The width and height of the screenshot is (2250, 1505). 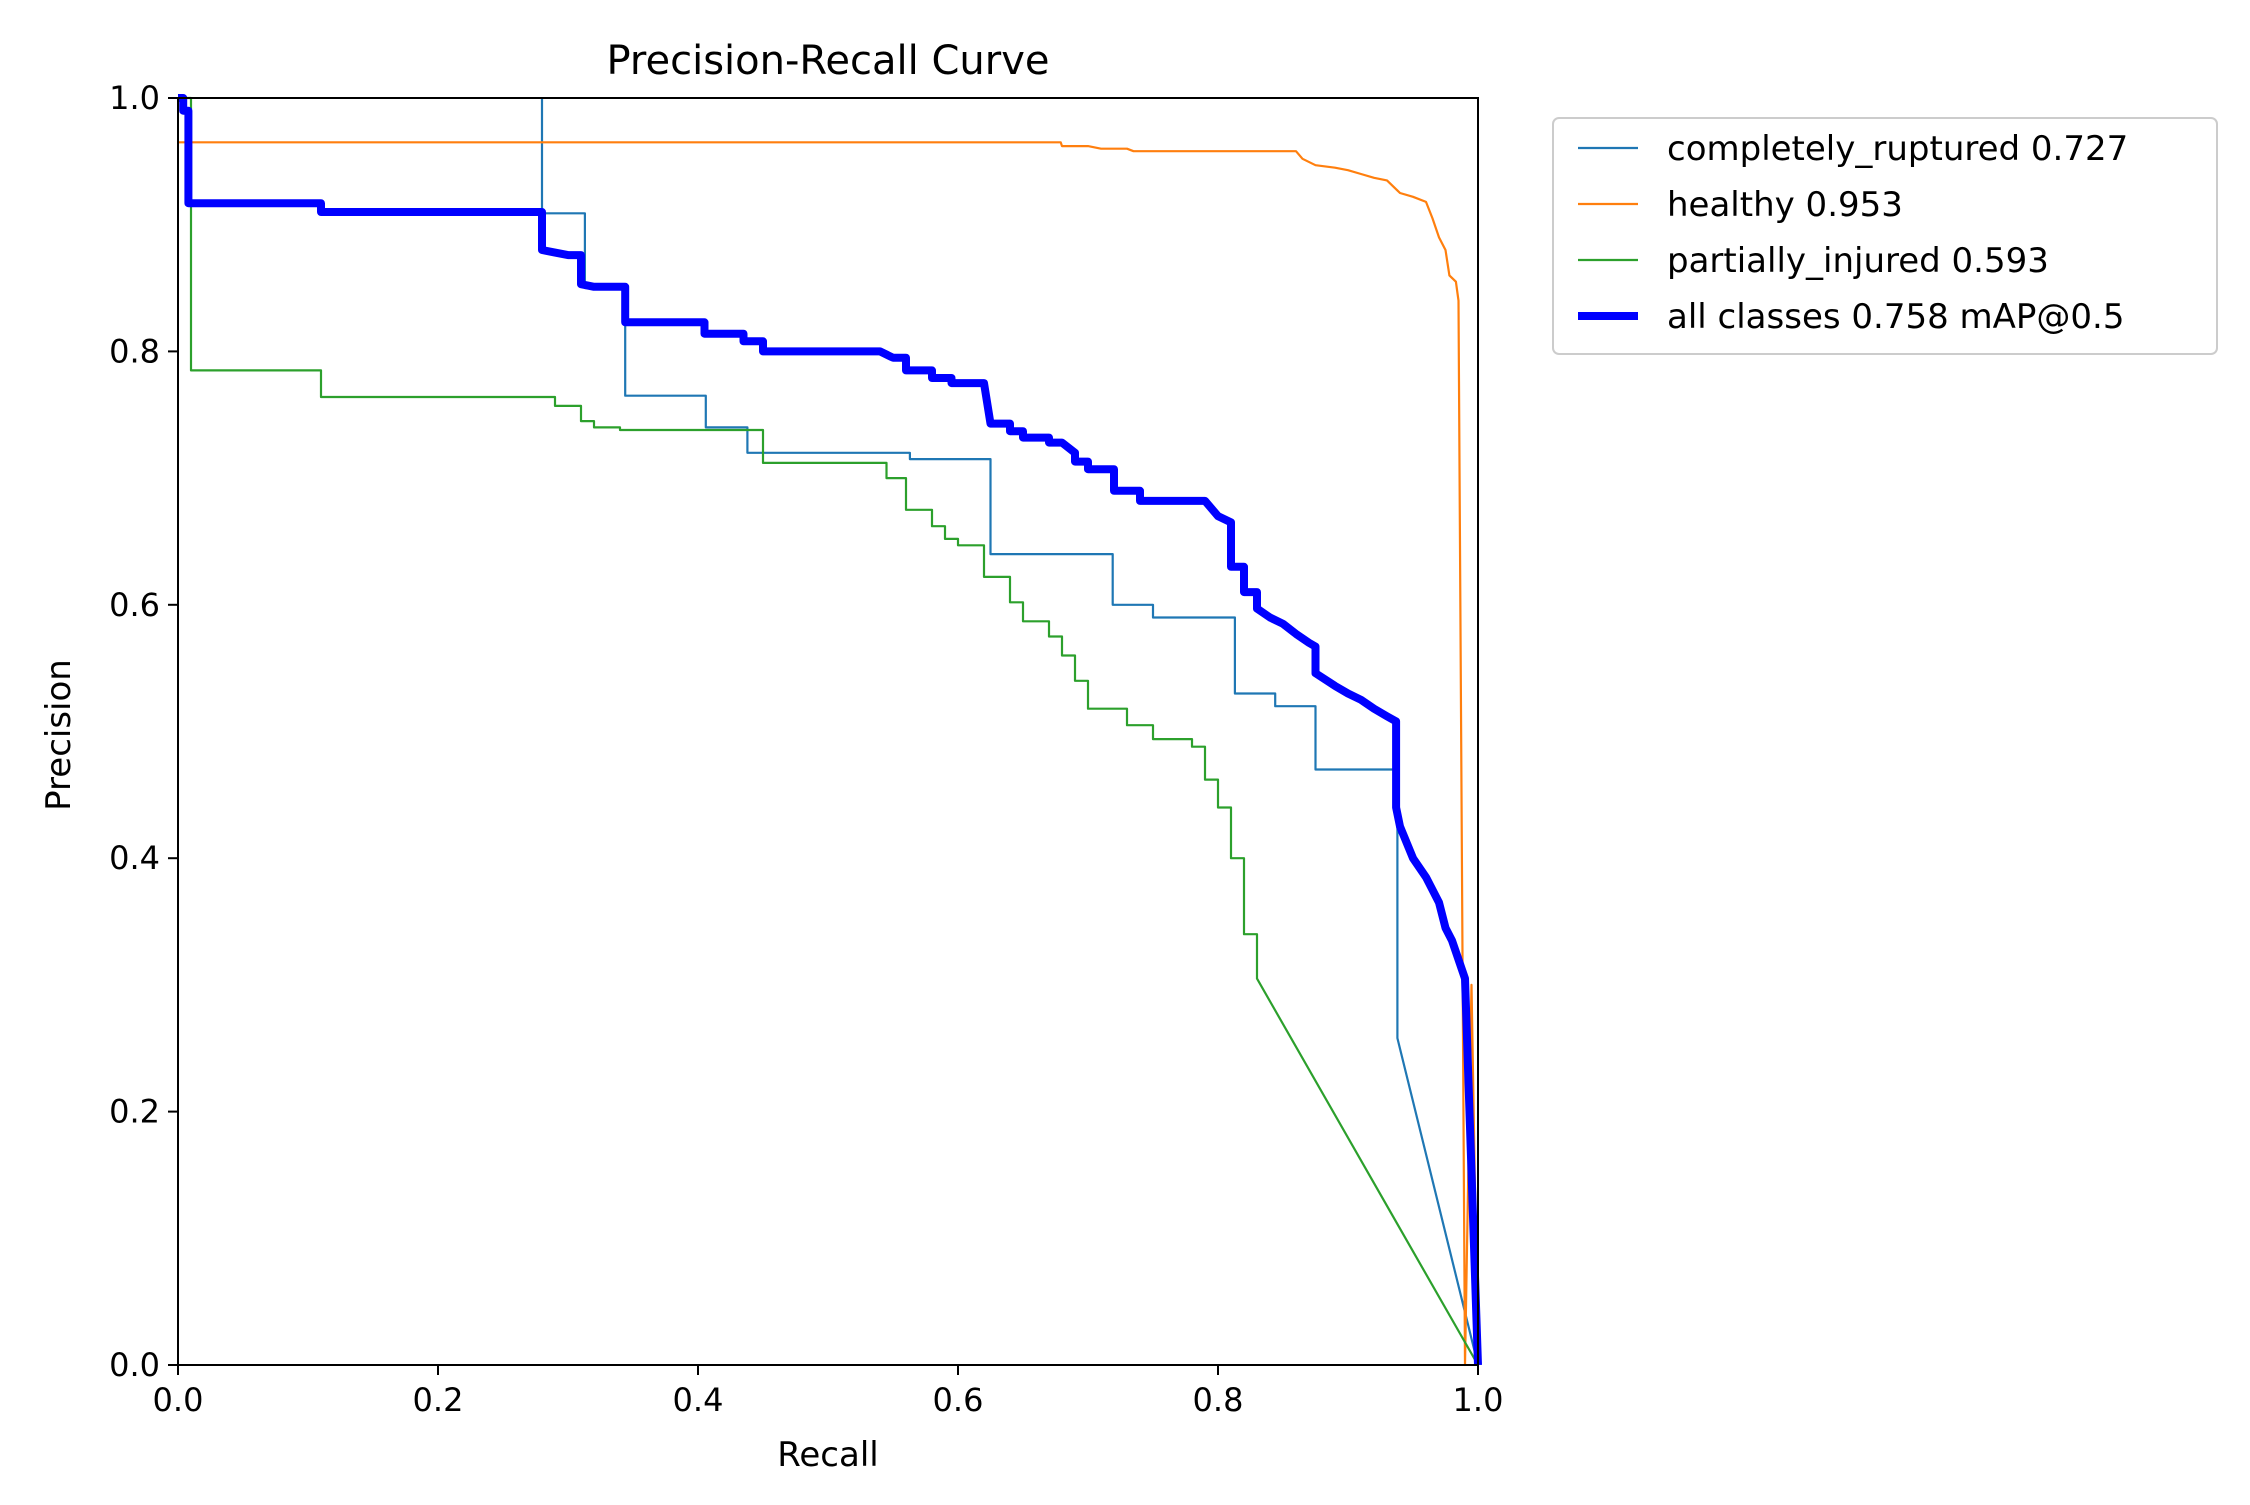 I want to click on x-tick-label: 0.8, so click(x=1218, y=1400).